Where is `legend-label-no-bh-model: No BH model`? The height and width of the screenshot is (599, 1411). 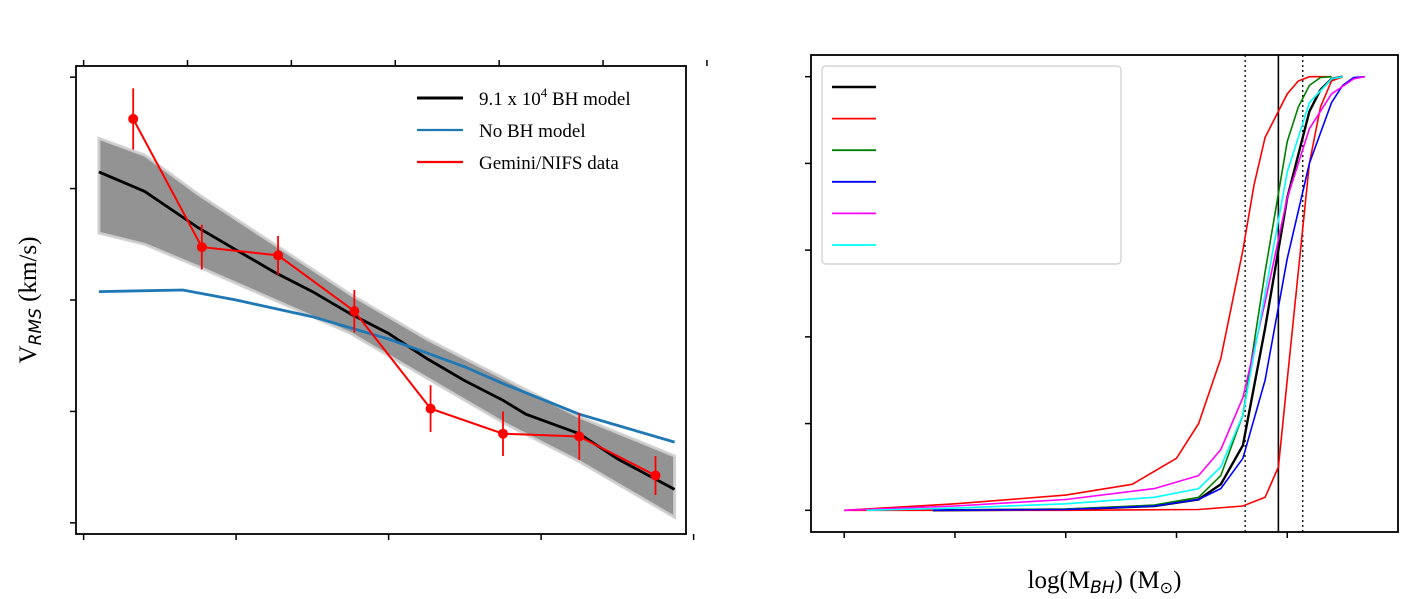
legend-label-no-bh-model: No BH model is located at coordinates (532, 131).